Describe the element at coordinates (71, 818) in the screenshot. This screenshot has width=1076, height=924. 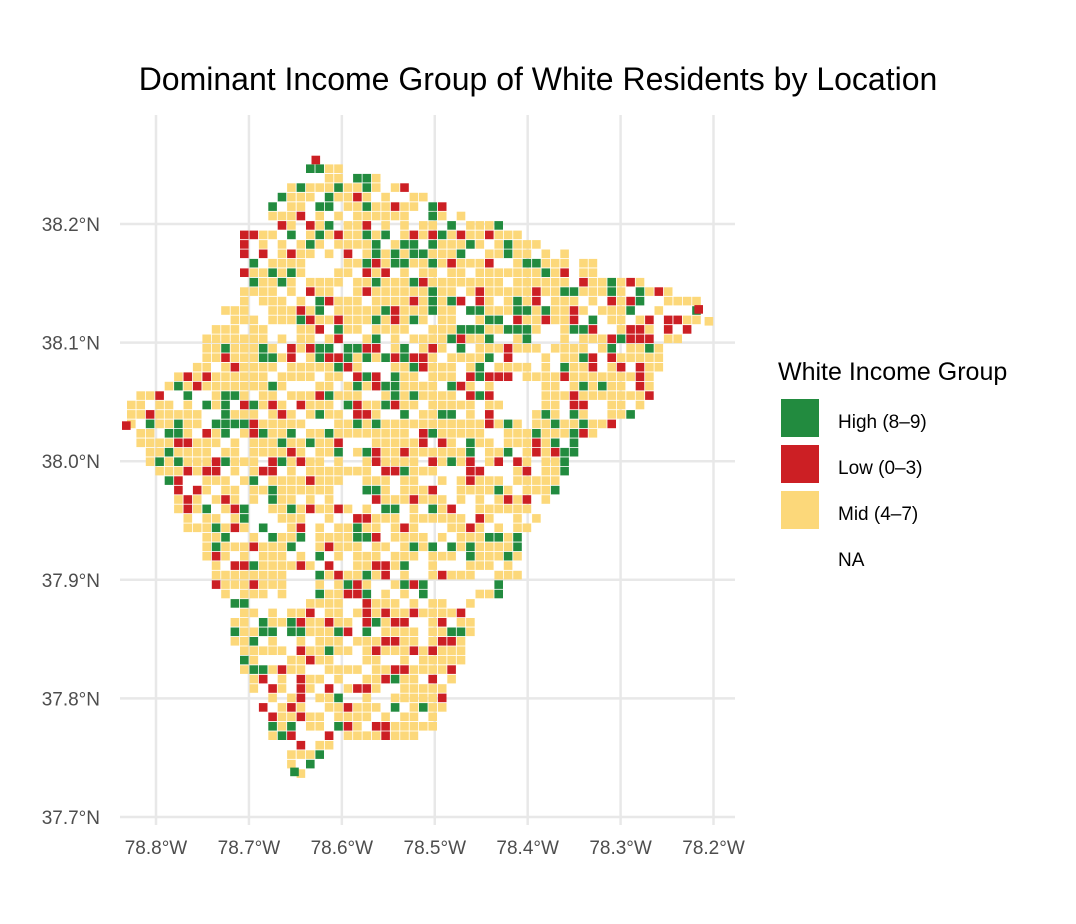
I see `y-tick-label: 37.7°N` at that location.